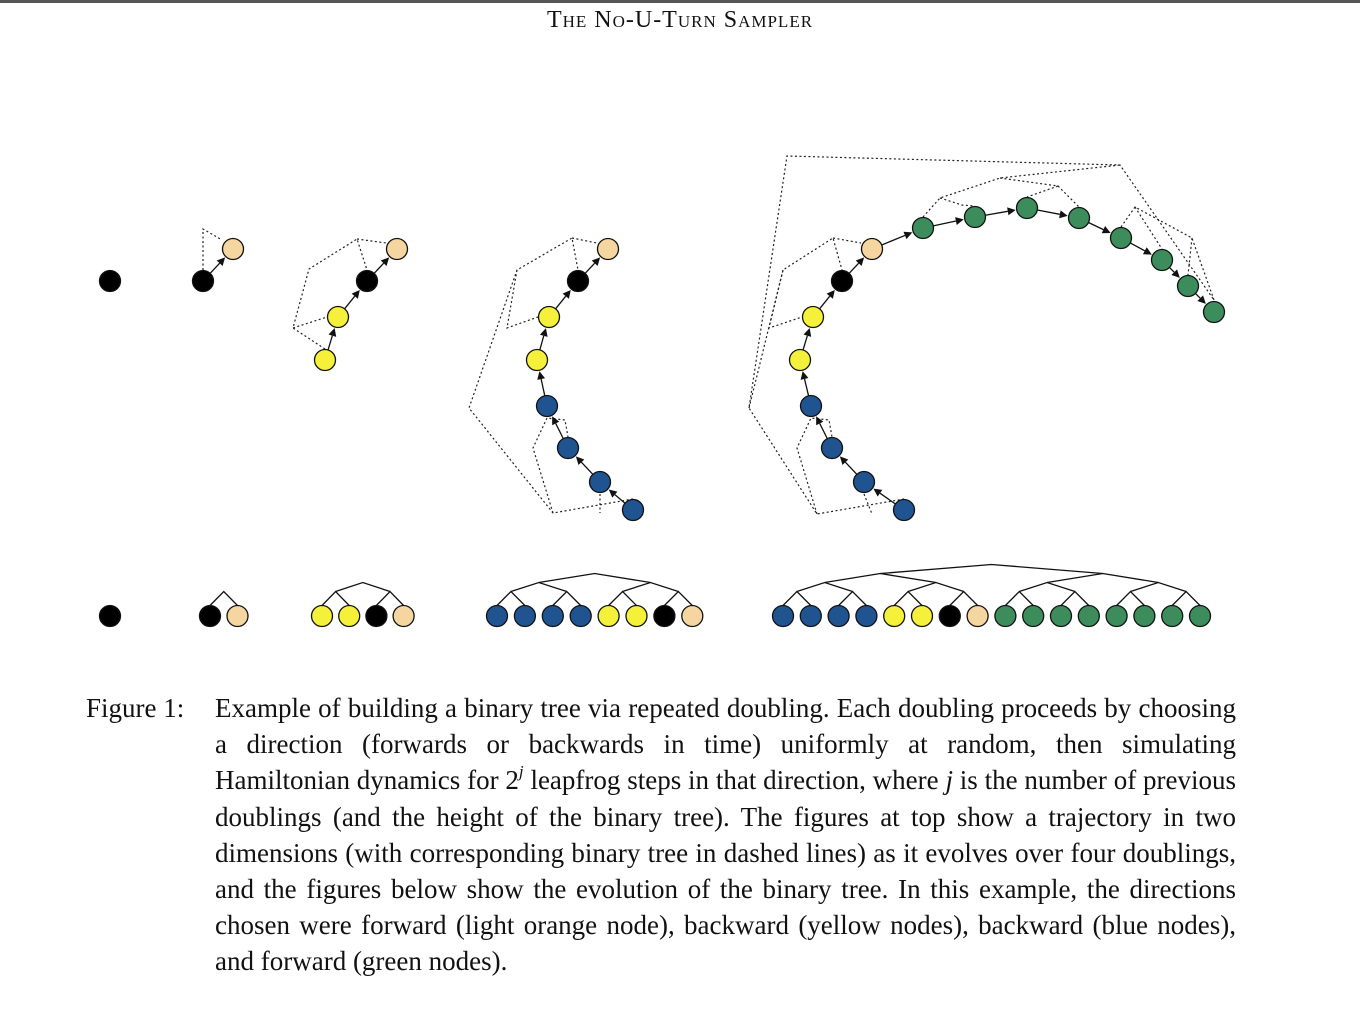 This screenshot has width=1360, height=1028. What do you see at coordinates (521, 772) in the screenshot?
I see `caption-superscript: j` at bounding box center [521, 772].